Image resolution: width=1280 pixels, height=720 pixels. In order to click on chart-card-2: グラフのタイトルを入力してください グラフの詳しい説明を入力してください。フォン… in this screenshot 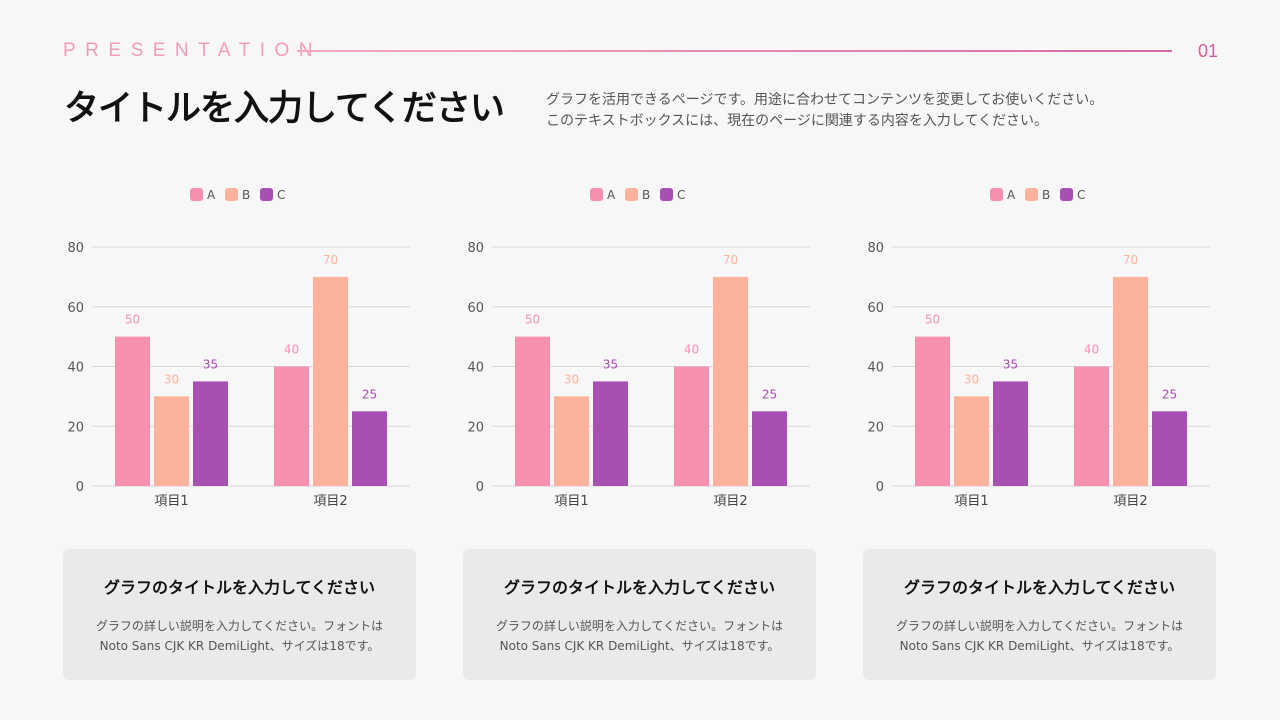, I will do `click(639, 614)`.